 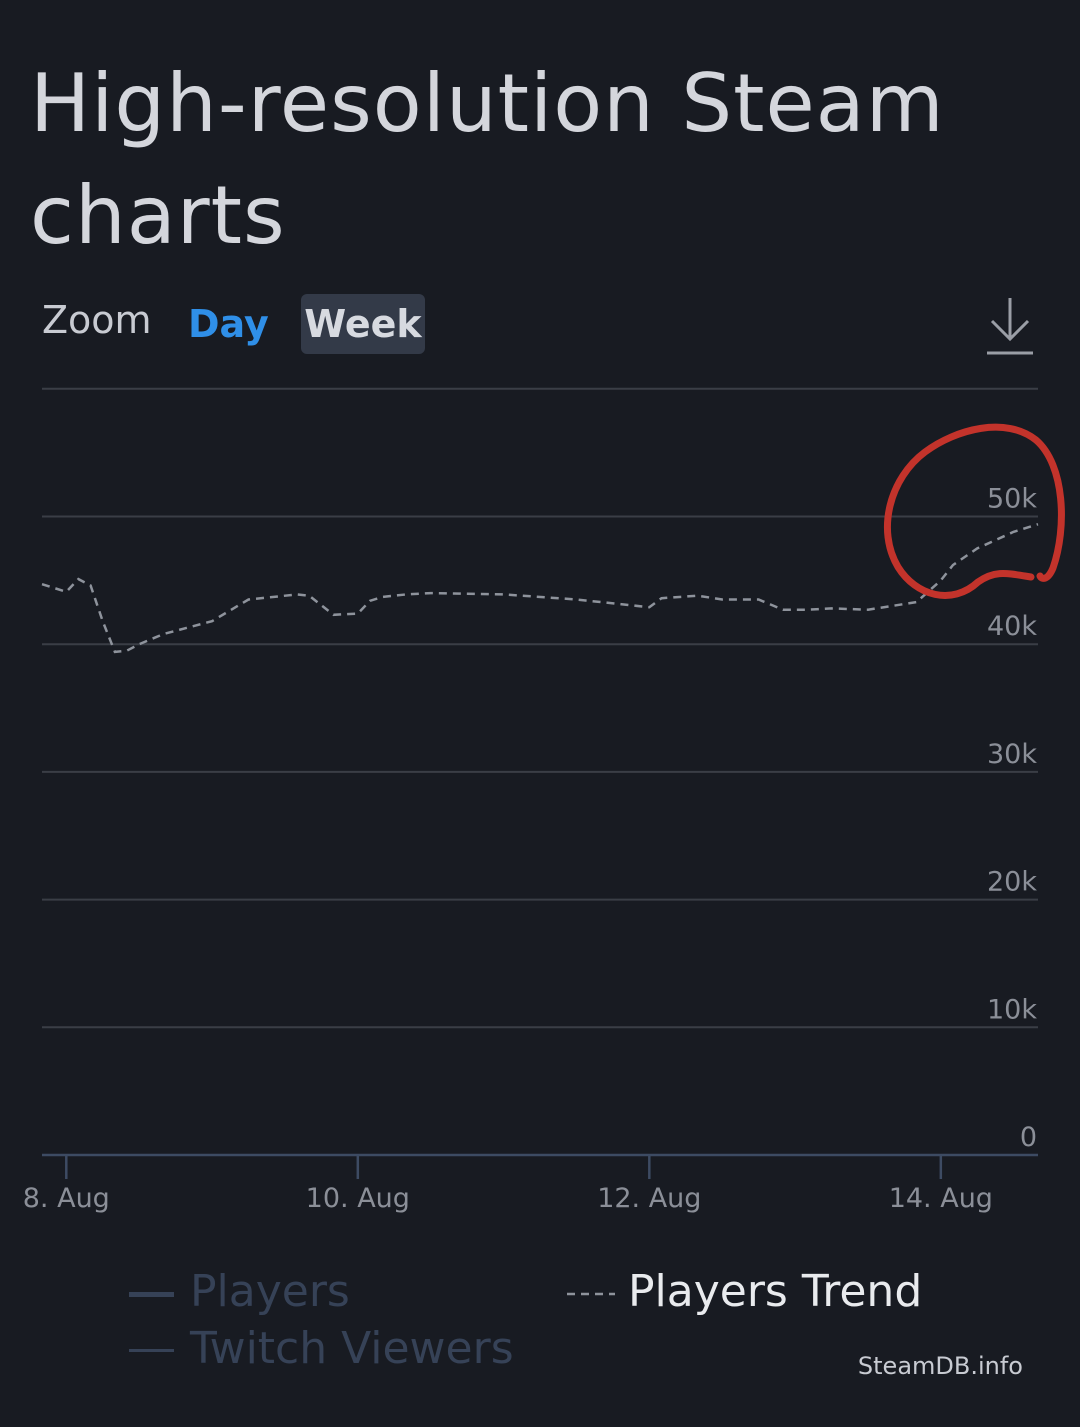 What do you see at coordinates (1012, 754) in the screenshot?
I see `y-tick-label: 30k` at bounding box center [1012, 754].